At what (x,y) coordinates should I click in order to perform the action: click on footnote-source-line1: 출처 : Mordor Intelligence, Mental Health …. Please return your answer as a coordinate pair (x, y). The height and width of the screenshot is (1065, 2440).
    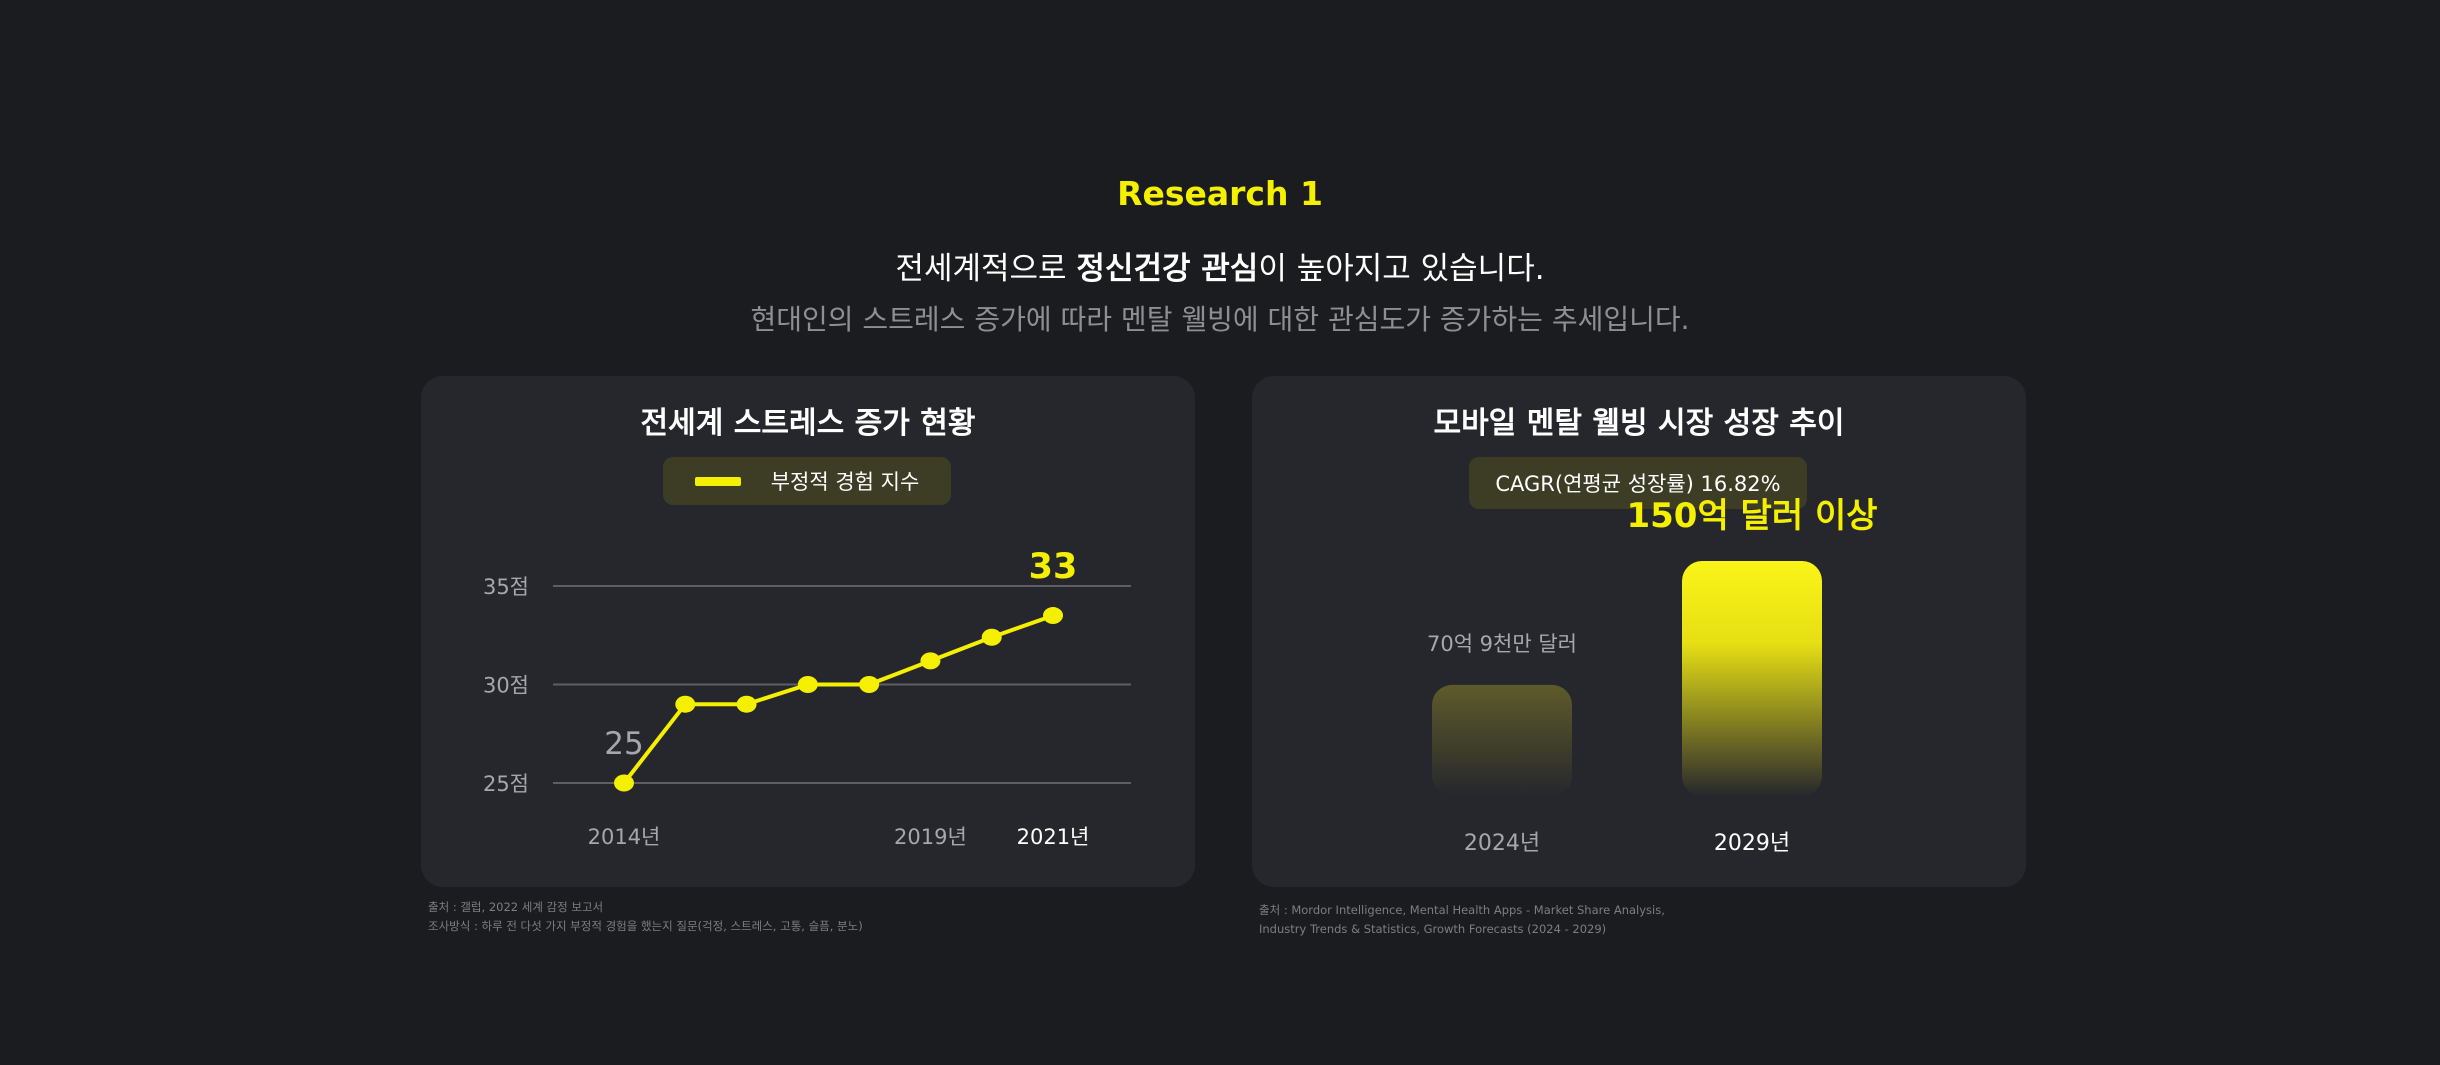
    Looking at the image, I should click on (1462, 910).